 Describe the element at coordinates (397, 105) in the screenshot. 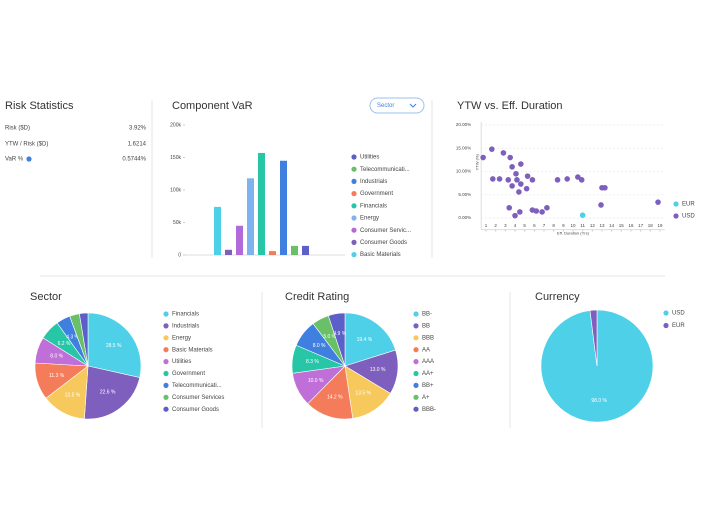

I see `dropdown` at that location.